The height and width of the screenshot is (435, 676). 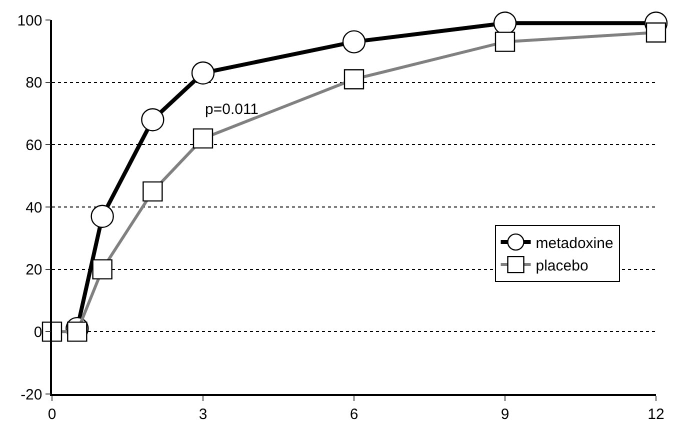 What do you see at coordinates (34, 83) in the screenshot?
I see `y-tick-label: 80` at bounding box center [34, 83].